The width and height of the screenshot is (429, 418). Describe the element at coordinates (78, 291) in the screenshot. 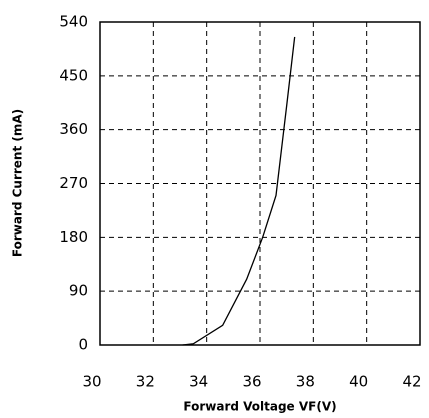

I see `y-tick-label: 90` at that location.